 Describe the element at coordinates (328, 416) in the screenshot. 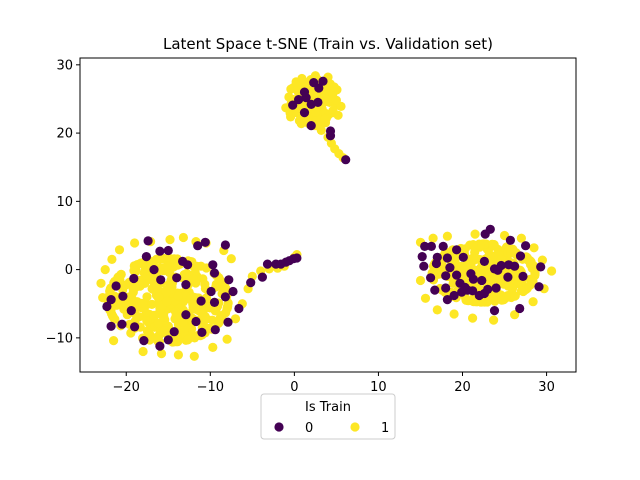

I see `legend-box` at that location.